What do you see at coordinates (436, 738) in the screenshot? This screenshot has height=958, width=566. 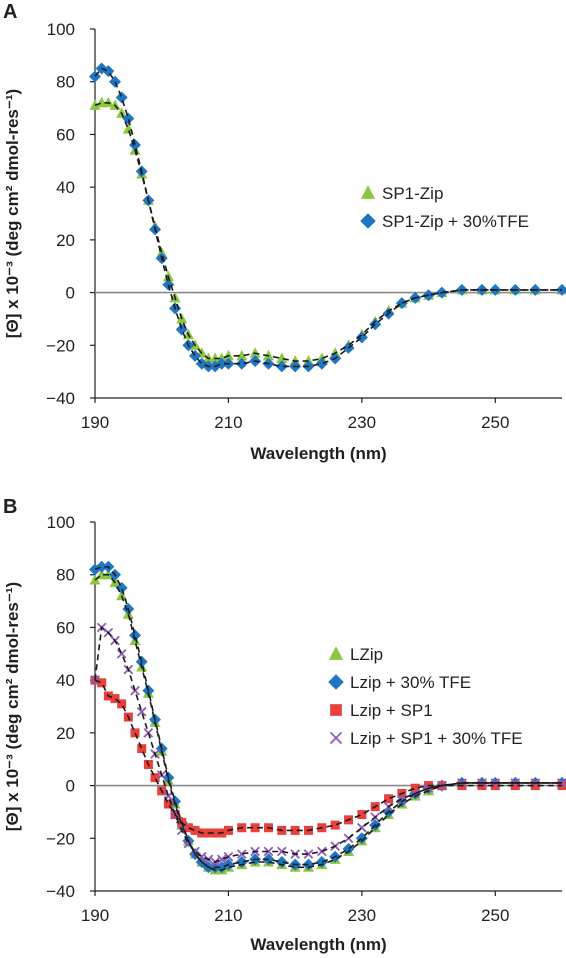 I see `legend-label: Lzip + SP1 + 30% TFE` at bounding box center [436, 738].